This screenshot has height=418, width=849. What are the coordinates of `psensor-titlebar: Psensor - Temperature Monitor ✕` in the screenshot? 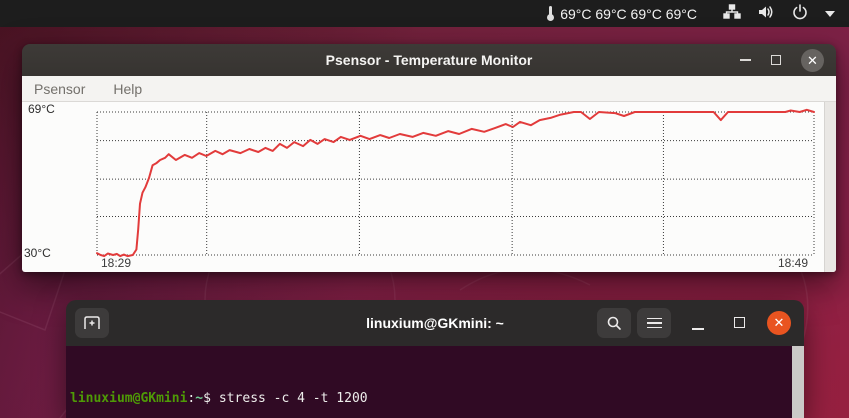 It's located at (429, 60).